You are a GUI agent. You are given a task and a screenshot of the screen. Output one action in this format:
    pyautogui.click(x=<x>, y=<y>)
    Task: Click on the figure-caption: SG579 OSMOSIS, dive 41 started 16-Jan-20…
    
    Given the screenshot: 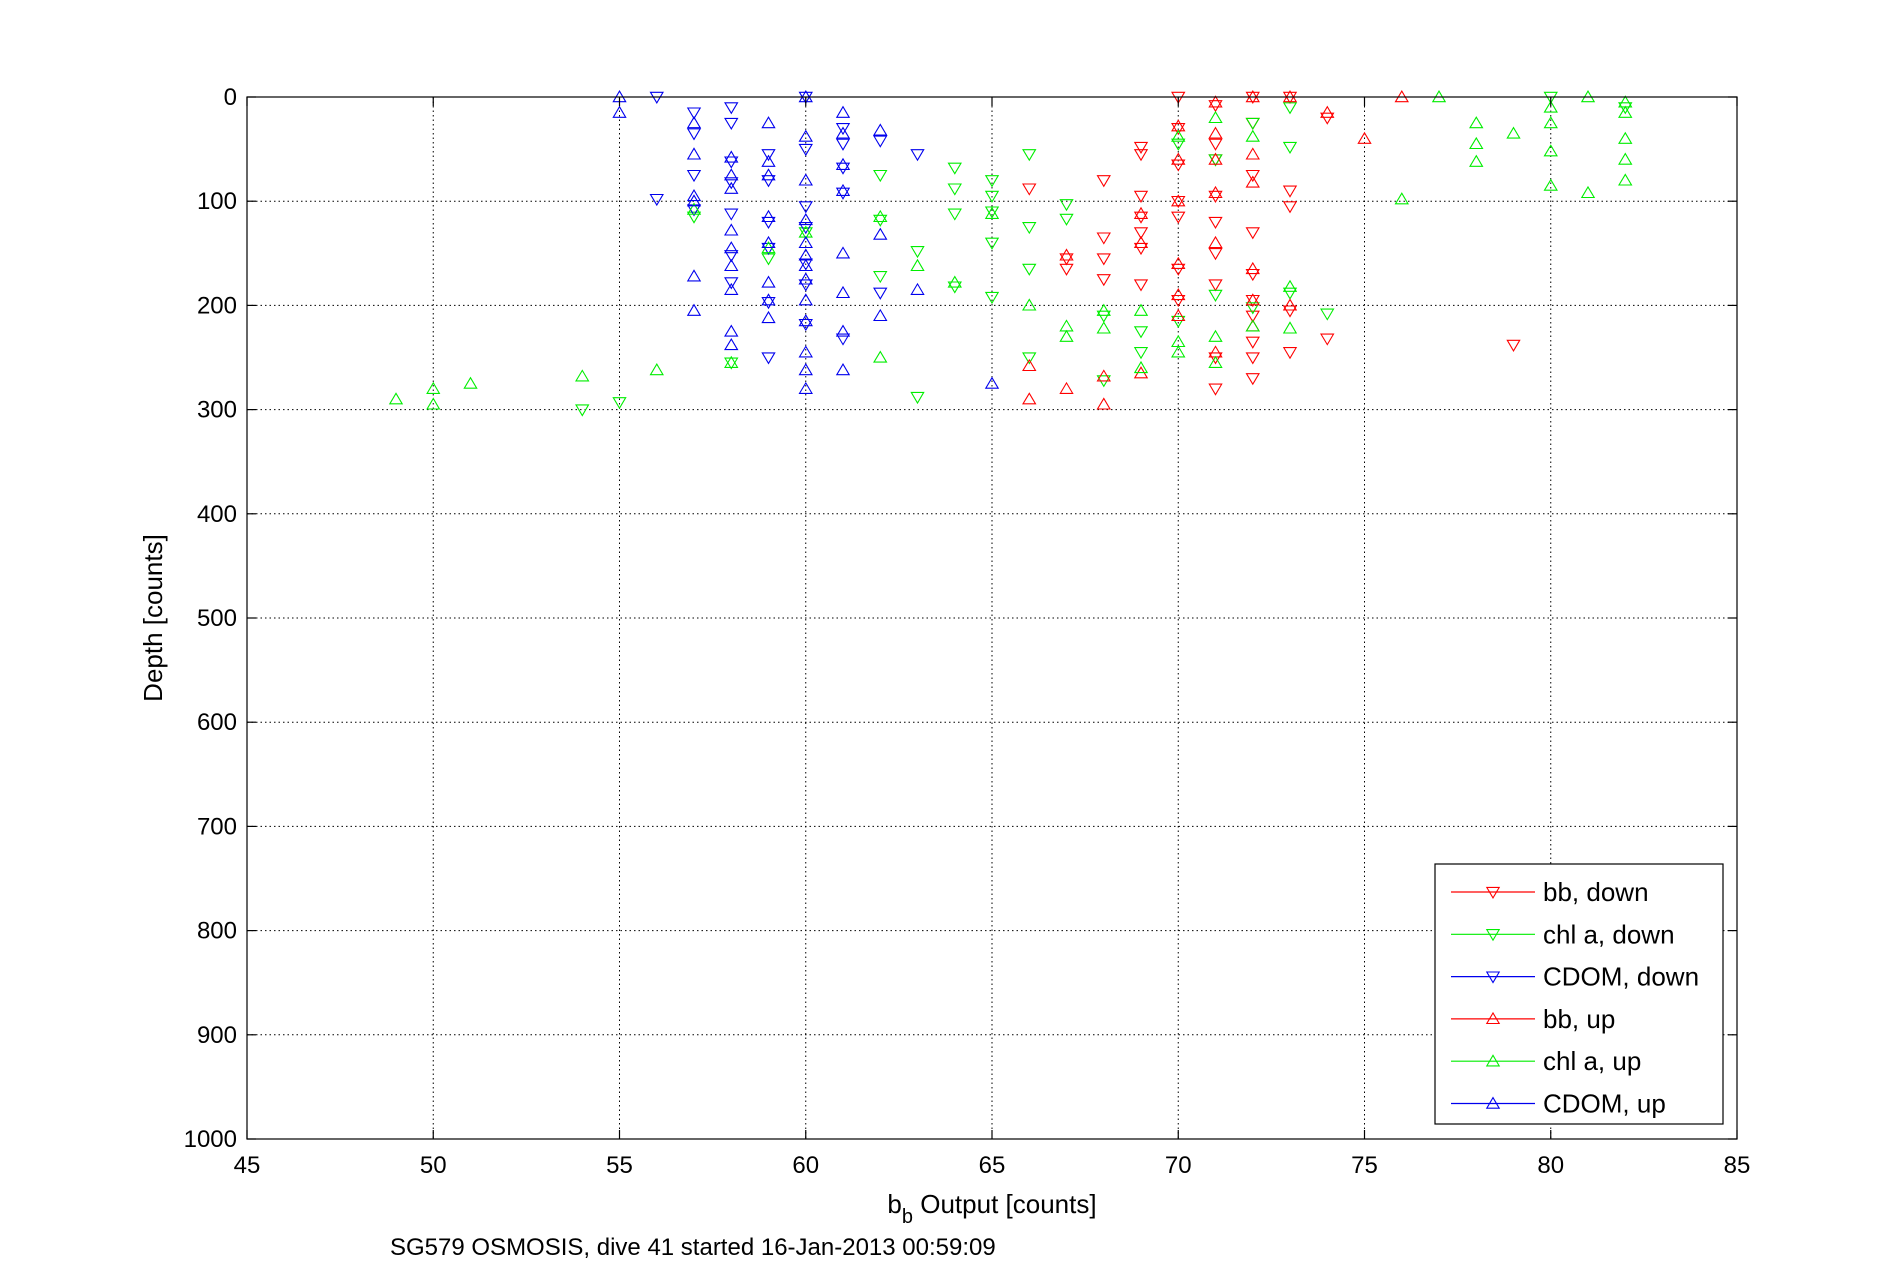 What is the action you would take?
    pyautogui.click(x=693, y=1247)
    